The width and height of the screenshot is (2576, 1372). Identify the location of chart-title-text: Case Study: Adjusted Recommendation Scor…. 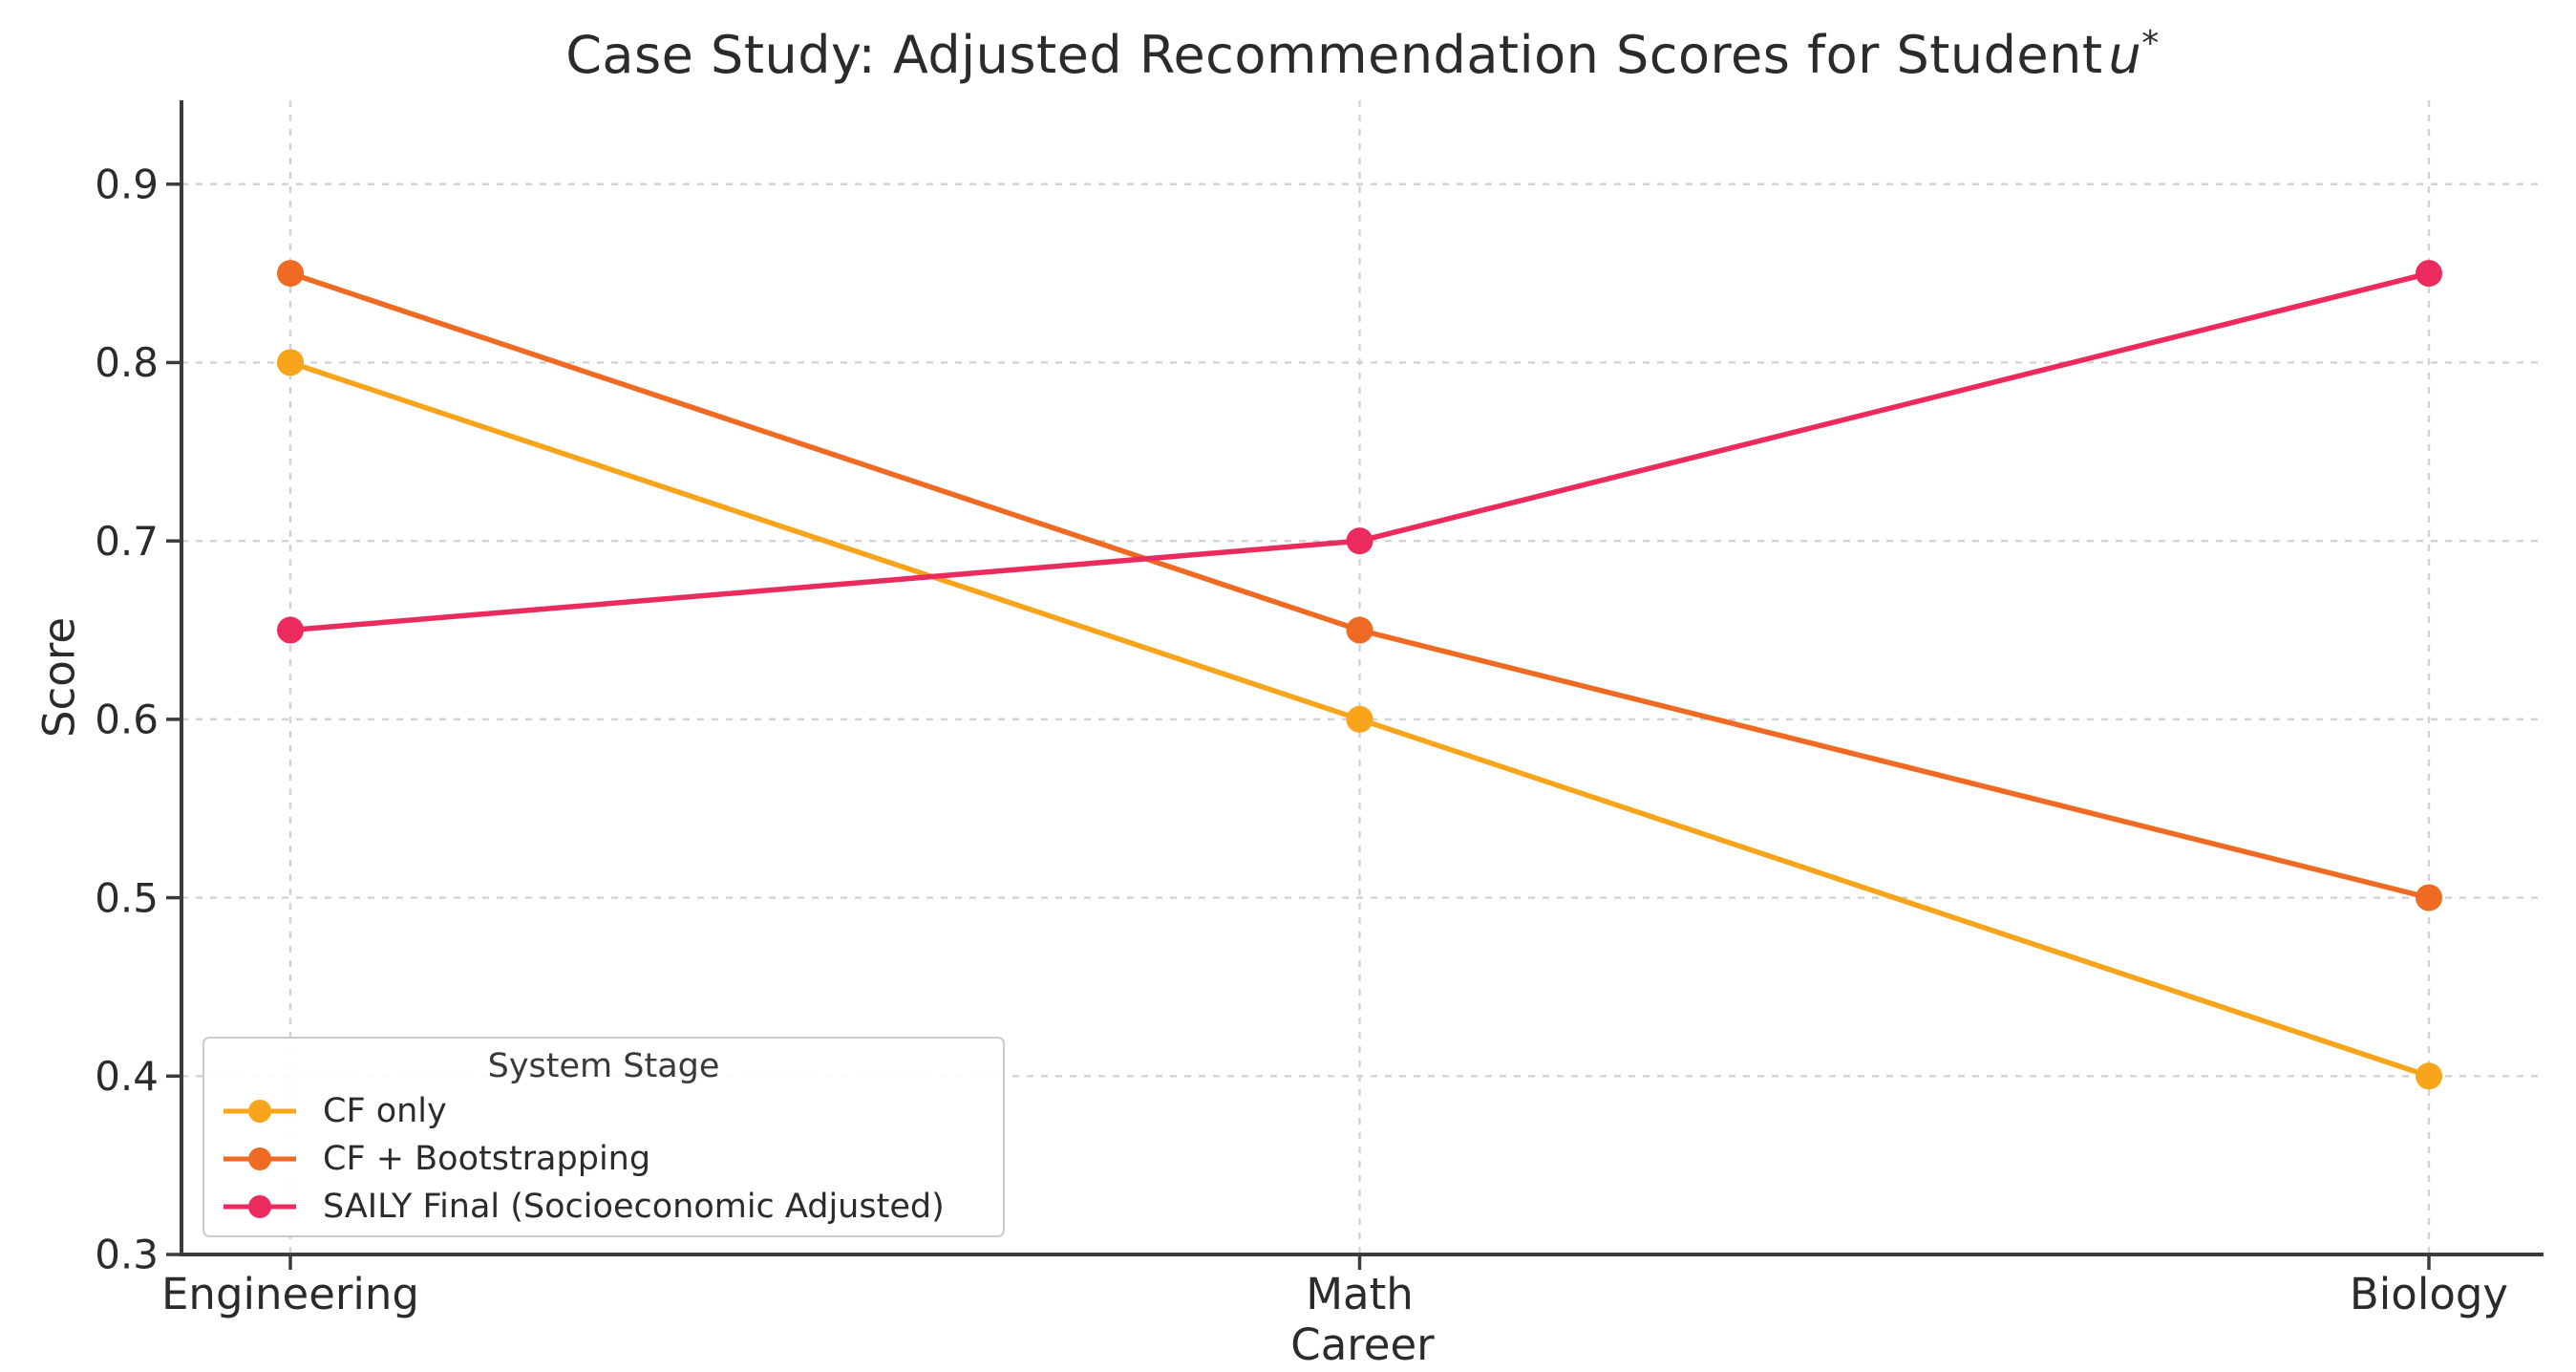
(1334, 55).